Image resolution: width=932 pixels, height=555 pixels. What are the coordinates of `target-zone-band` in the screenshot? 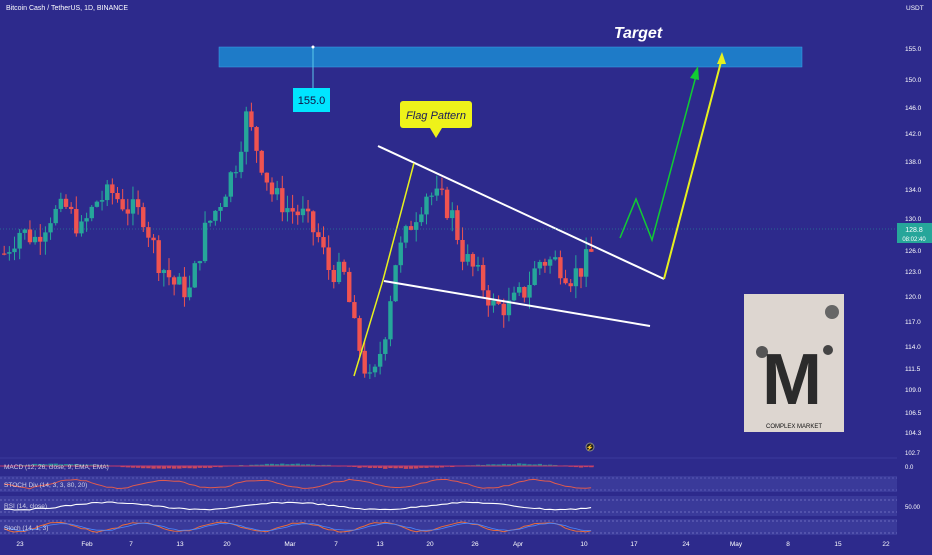 It's located at (510, 57).